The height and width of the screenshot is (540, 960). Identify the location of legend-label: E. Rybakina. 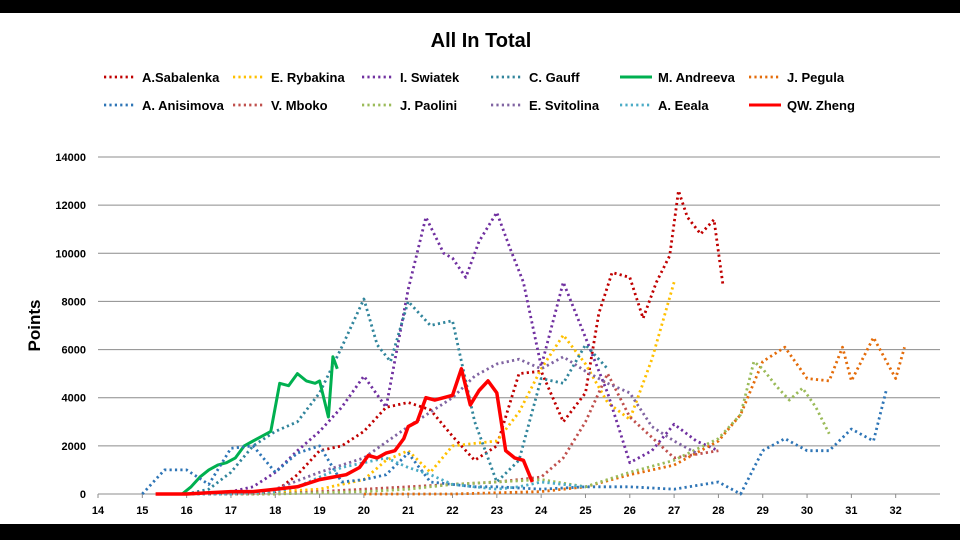
(308, 77).